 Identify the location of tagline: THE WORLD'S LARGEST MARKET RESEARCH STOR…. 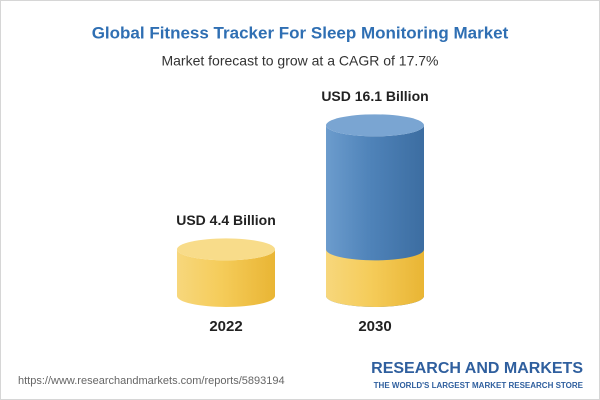
(479, 385).